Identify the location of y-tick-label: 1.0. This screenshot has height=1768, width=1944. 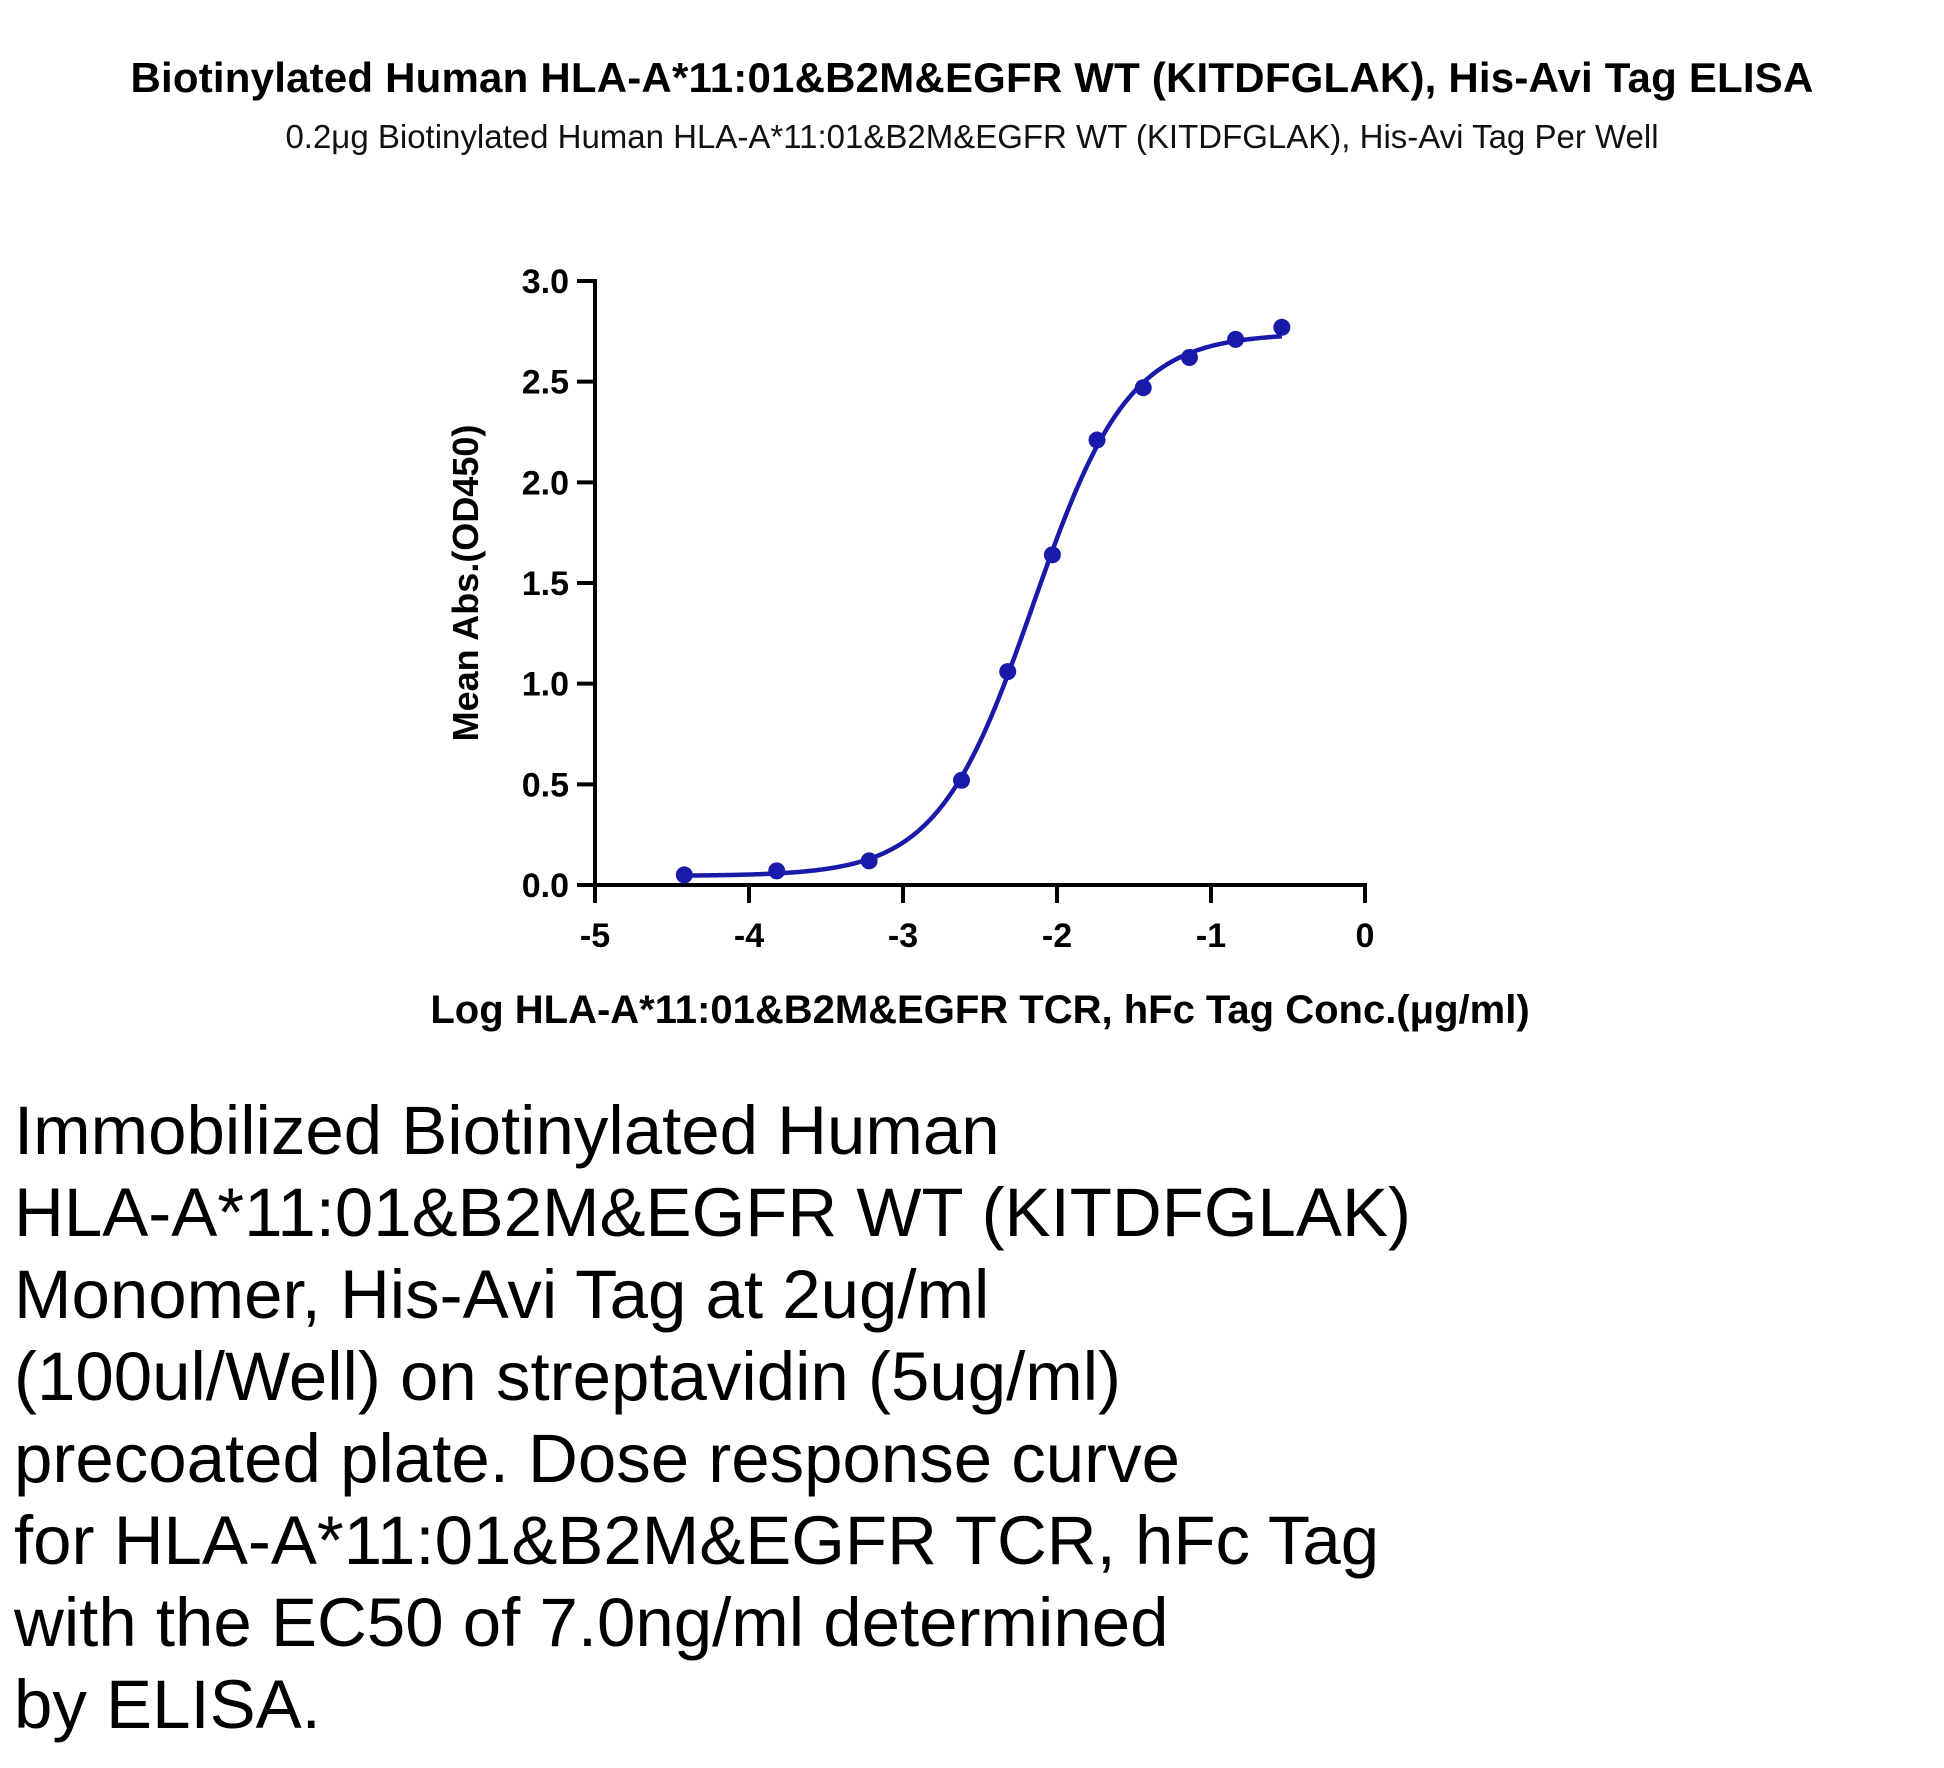
(545, 685).